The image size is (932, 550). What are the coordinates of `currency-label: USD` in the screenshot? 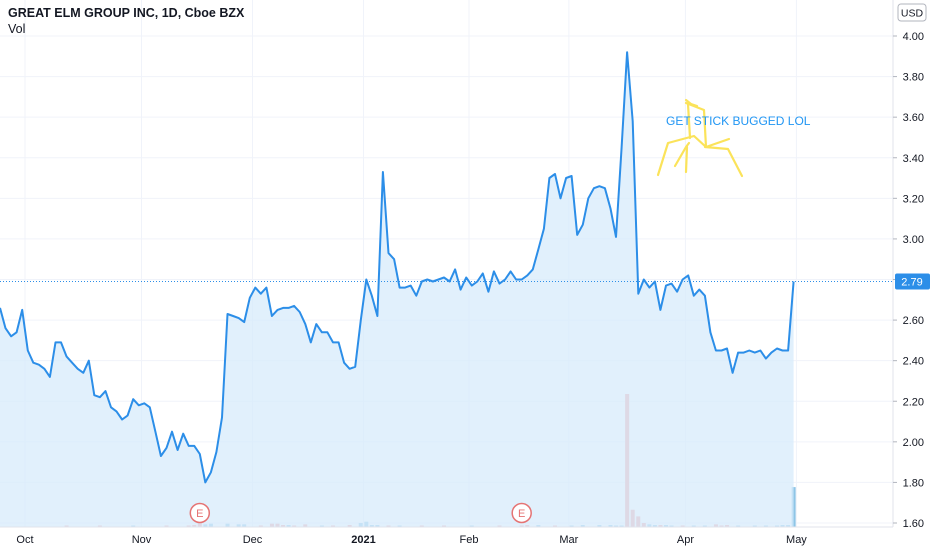 It's located at (912, 14).